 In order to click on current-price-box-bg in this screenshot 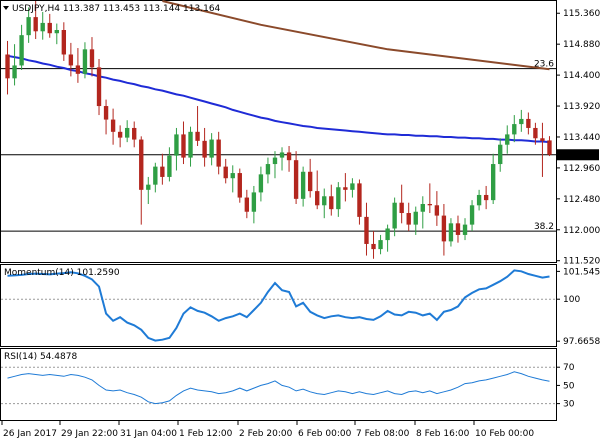, I will do `click(578, 155)`.